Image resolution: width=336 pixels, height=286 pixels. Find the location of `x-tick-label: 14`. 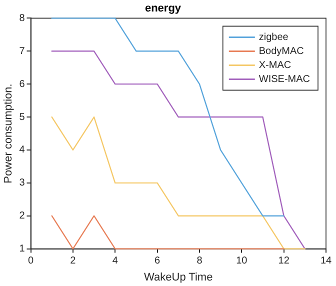

x-tick-label: 14 is located at coordinates (326, 261).